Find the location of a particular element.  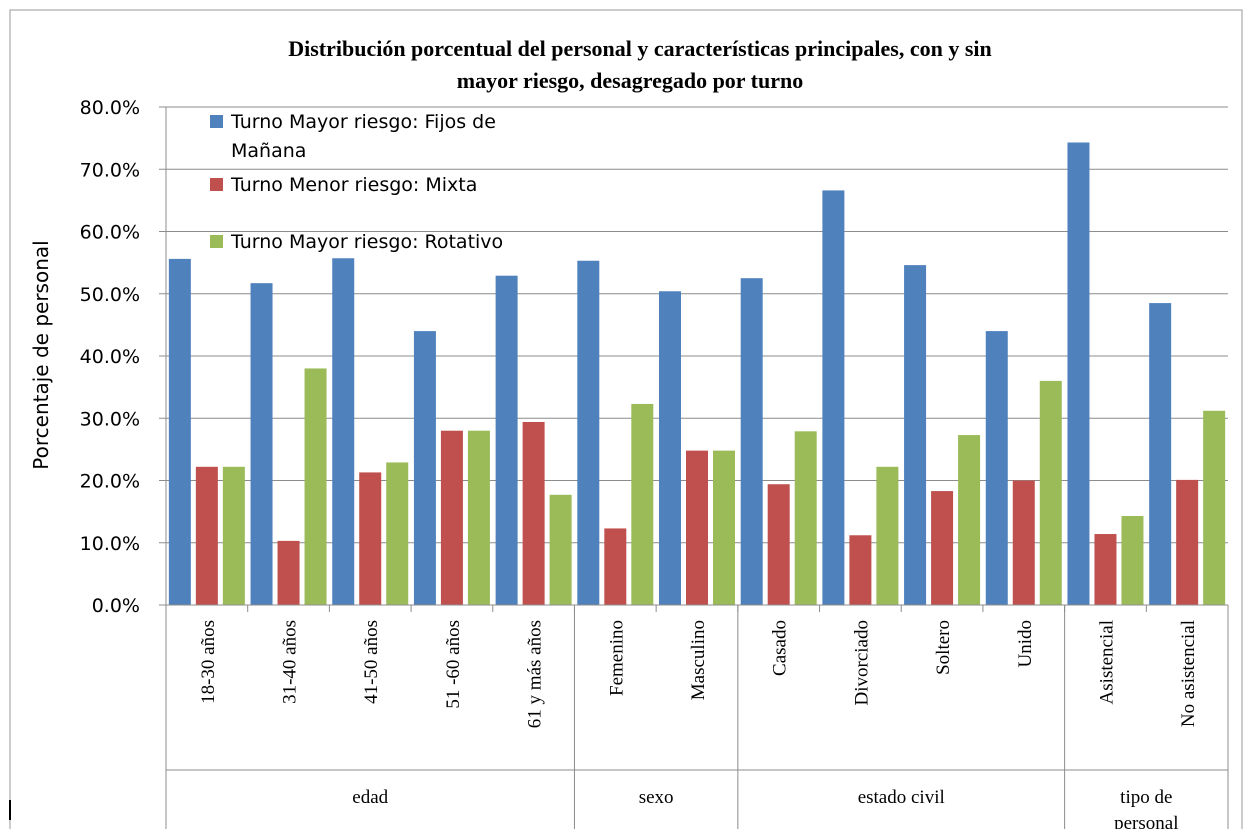

y-tick-label: 0.0% is located at coordinates (116, 606).